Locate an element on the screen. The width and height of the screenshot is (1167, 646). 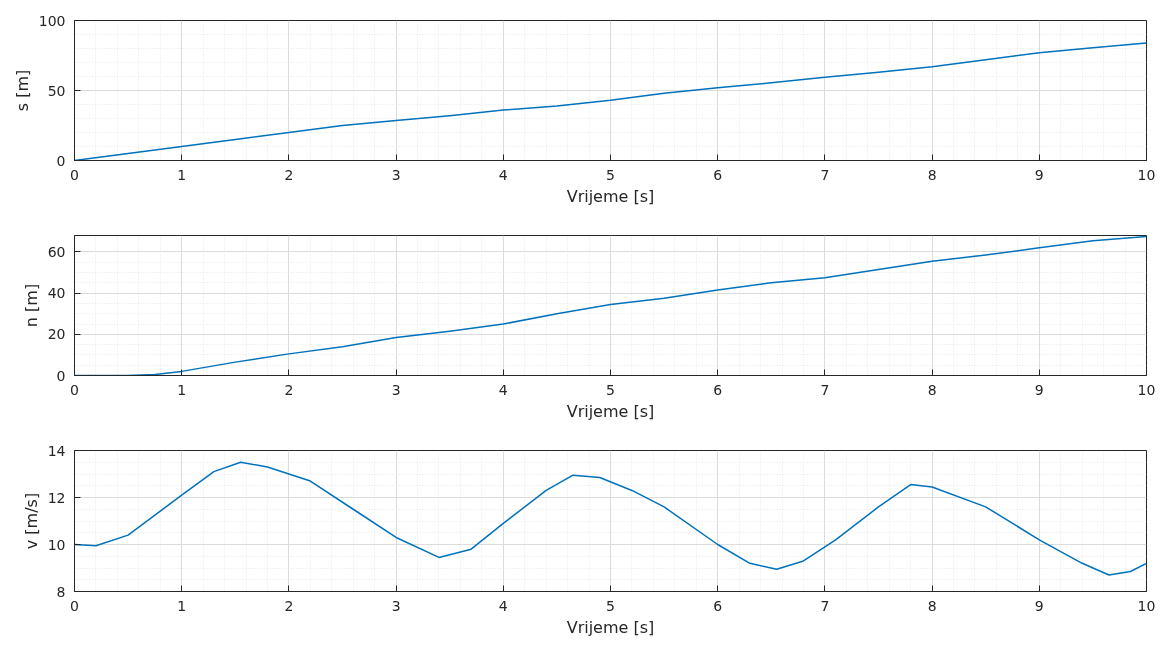
y-axis-title: s [m] is located at coordinates (22, 90).